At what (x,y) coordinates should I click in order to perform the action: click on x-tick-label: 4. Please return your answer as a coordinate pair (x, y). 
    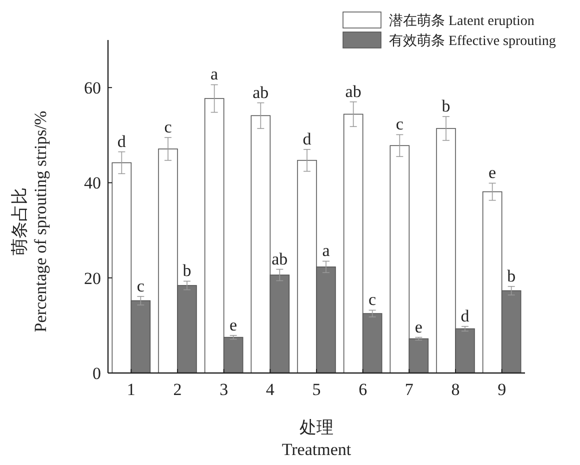
    Looking at the image, I should click on (270, 389).